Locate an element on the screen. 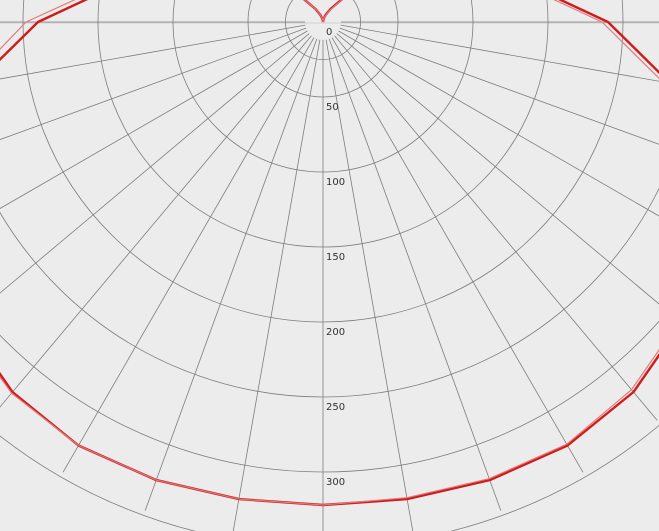 This screenshot has height=531, width=659. radial-tick-label-300: 300 is located at coordinates (335, 482).